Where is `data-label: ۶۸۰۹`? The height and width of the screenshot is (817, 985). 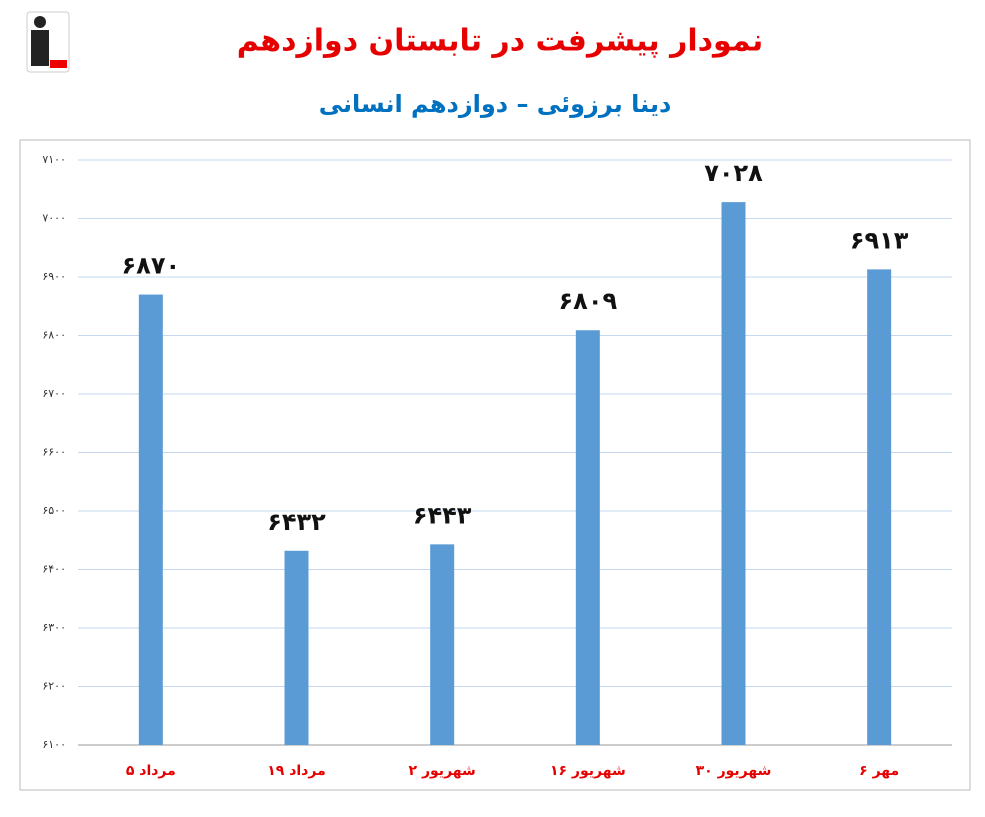
data-label: ۶۸۰۹ is located at coordinates (588, 301).